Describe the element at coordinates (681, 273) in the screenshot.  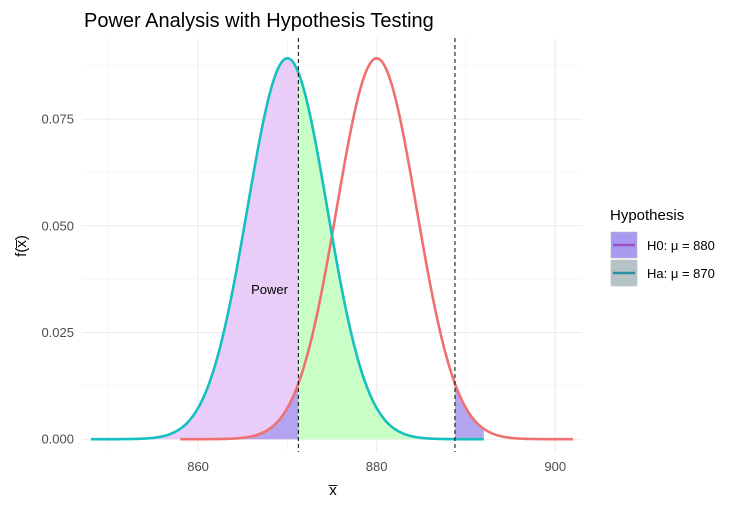
I see `legend-label-2: Ha: μ = 870` at that location.